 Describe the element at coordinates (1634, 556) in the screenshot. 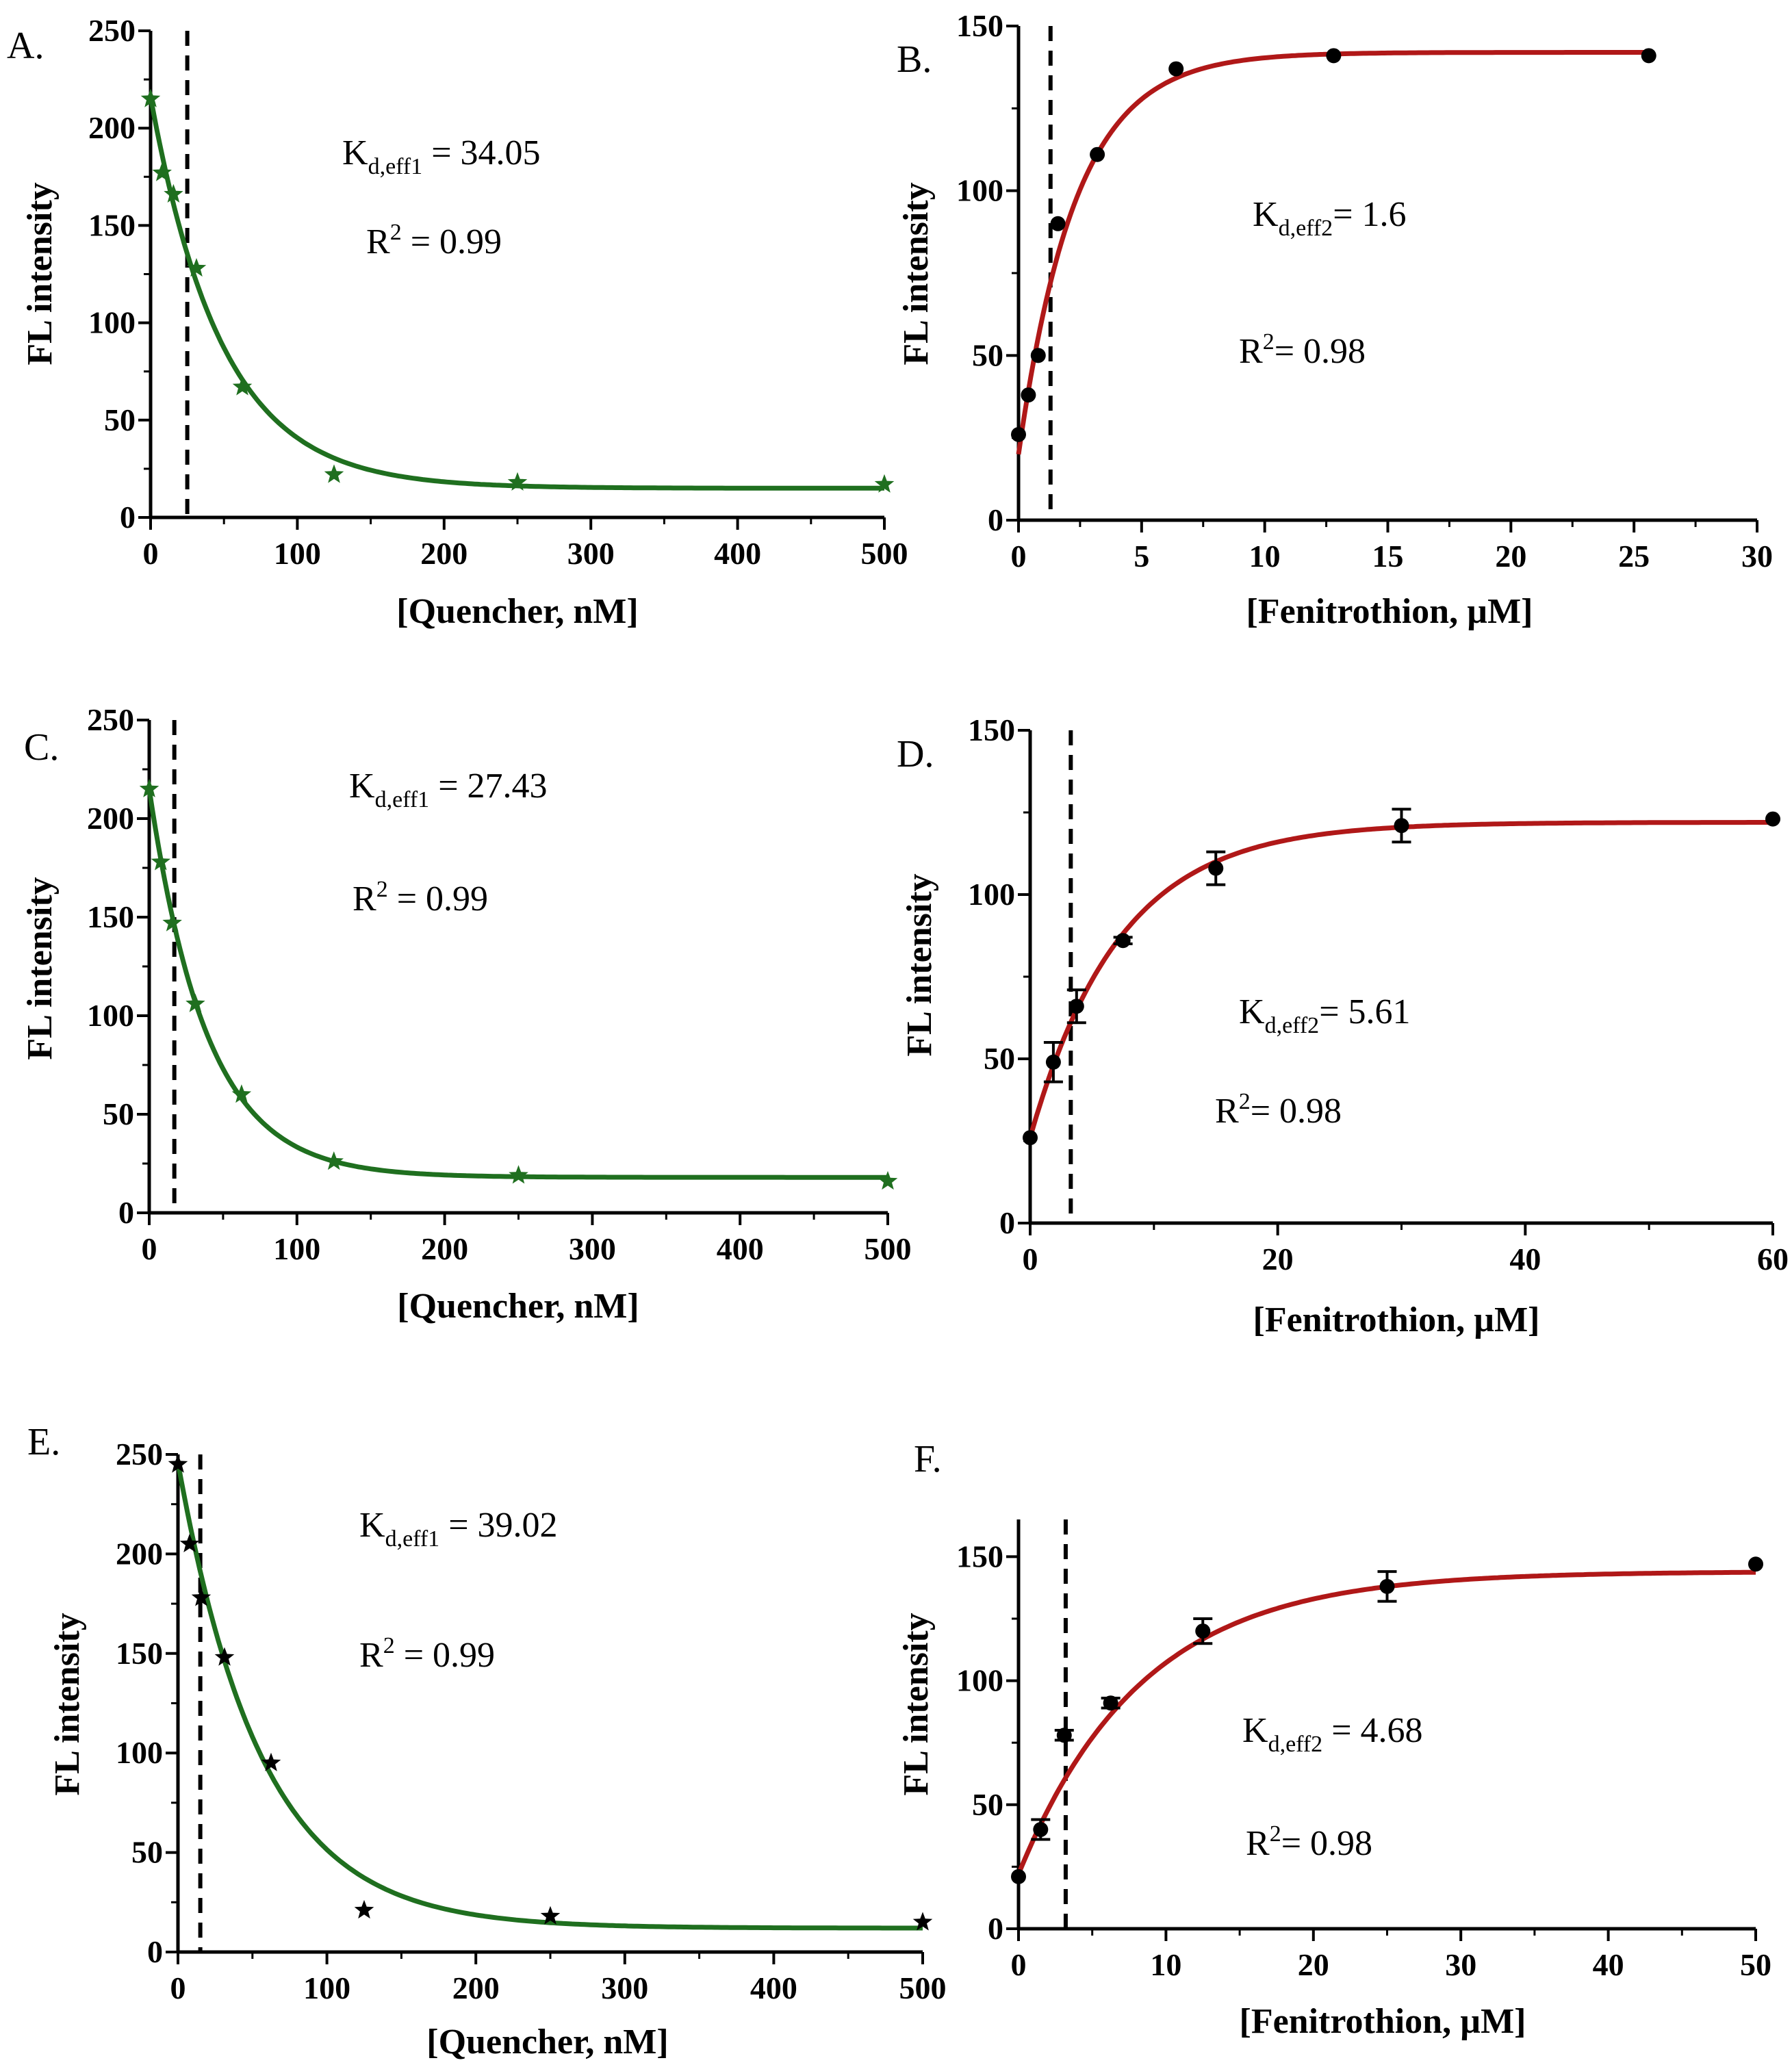

I see `x-tick-label: 25` at that location.